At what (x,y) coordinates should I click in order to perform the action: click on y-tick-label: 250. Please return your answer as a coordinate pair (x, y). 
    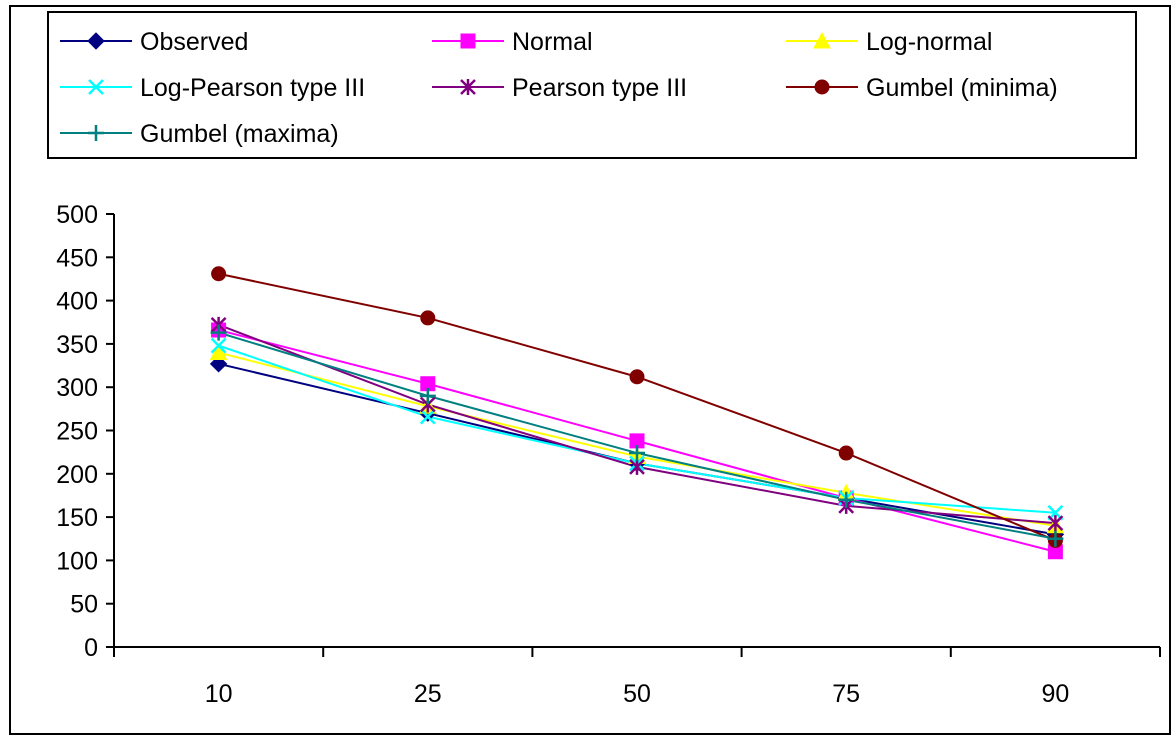
    Looking at the image, I should click on (77, 432).